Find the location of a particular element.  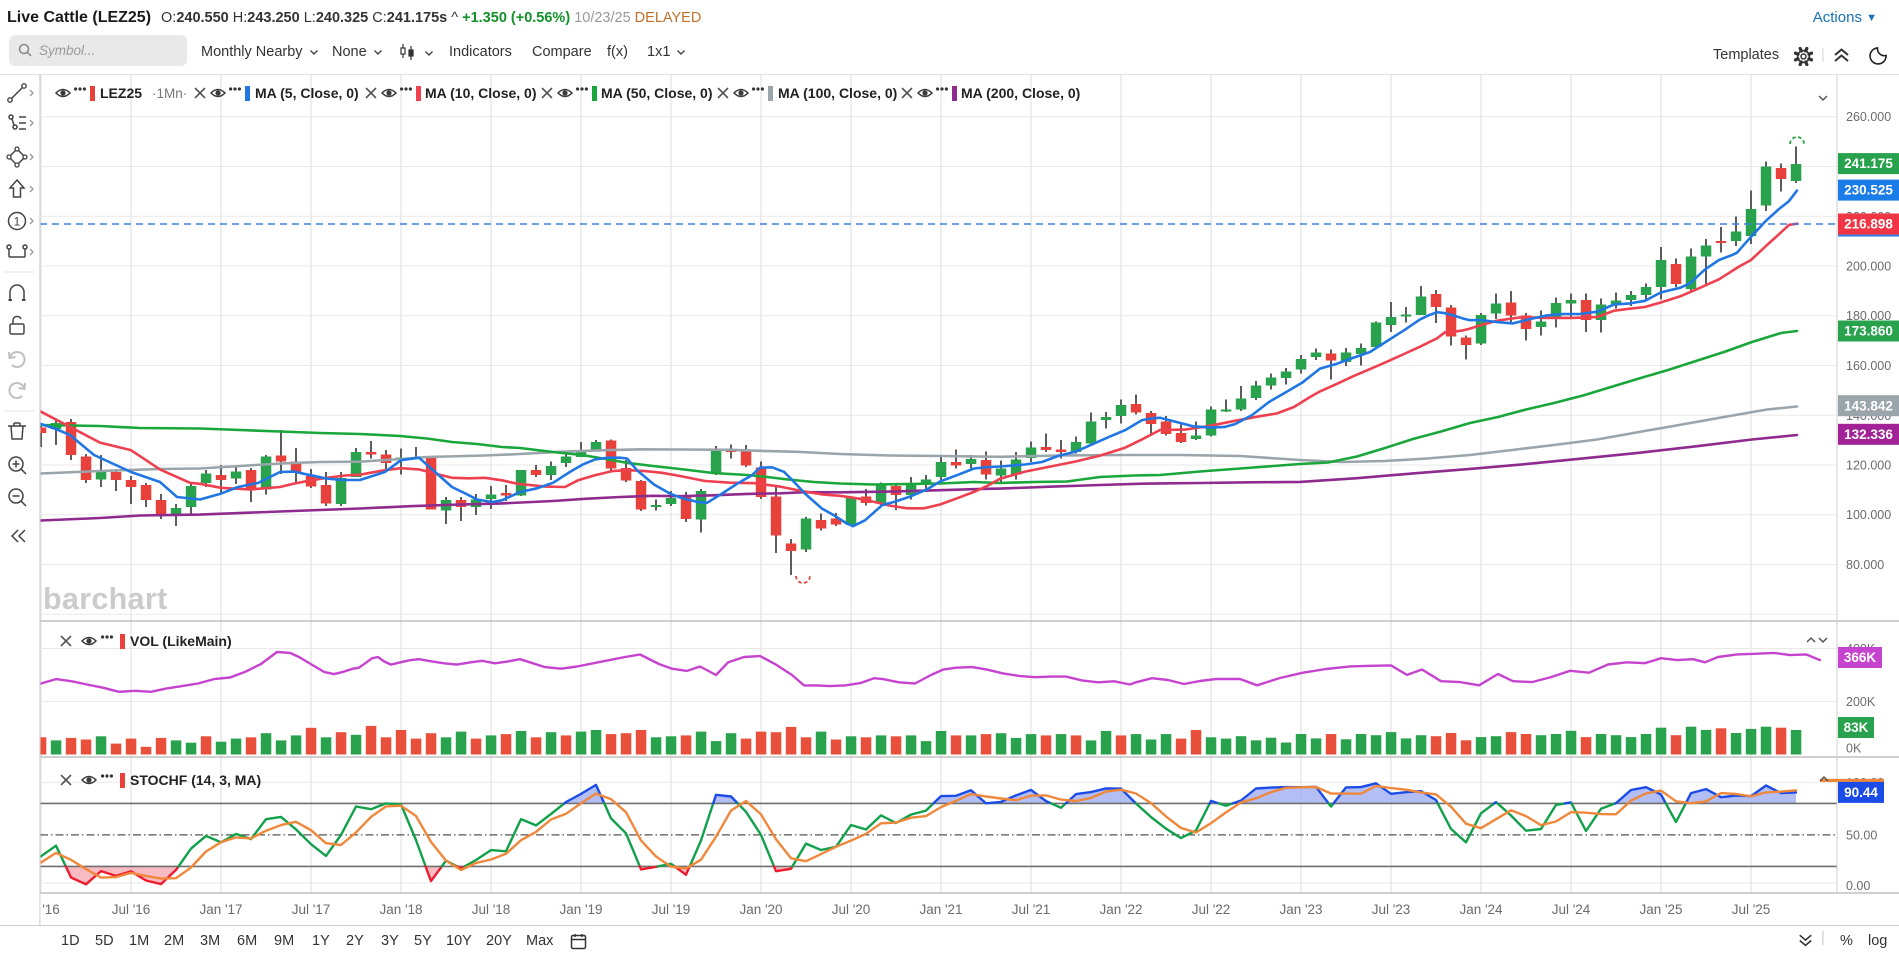

svg-text: LEZ25 is located at coordinates (121, 93).